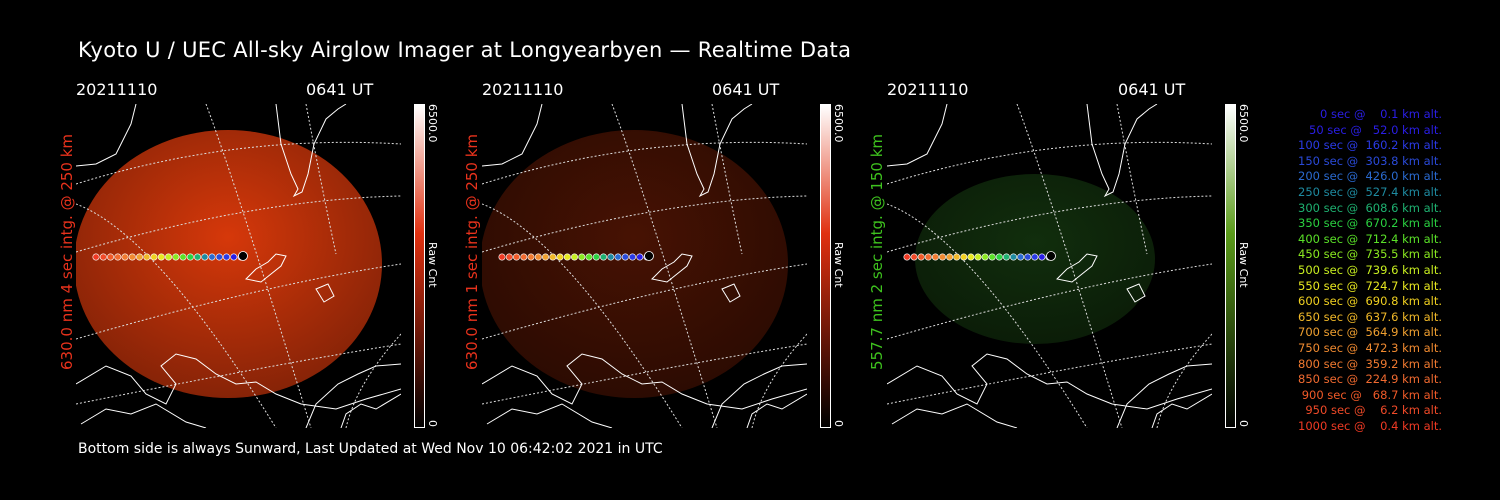  What do you see at coordinates (877, 251) in the screenshot?
I see `panel-3-wavelength-label: 557.7 nm 2 sec intg. @ 150 km` at bounding box center [877, 251].